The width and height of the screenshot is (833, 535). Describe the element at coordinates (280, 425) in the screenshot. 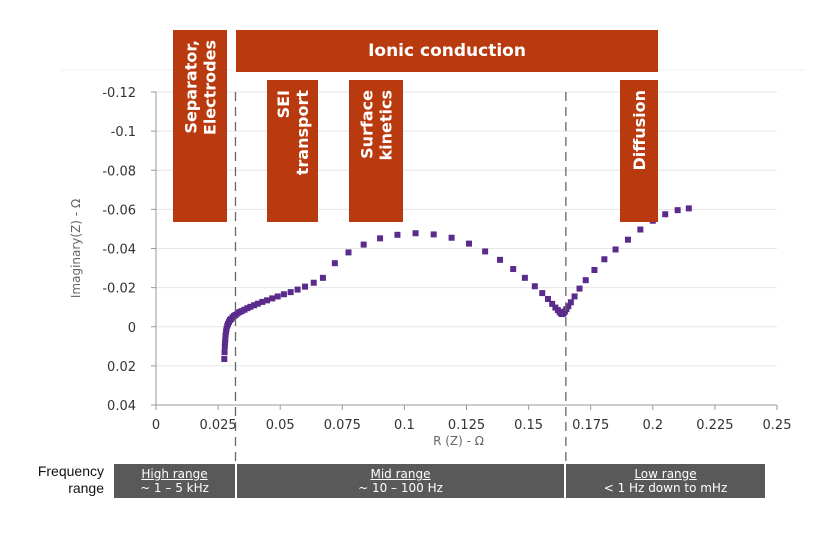

I see `x-tick-label: 0.05` at that location.